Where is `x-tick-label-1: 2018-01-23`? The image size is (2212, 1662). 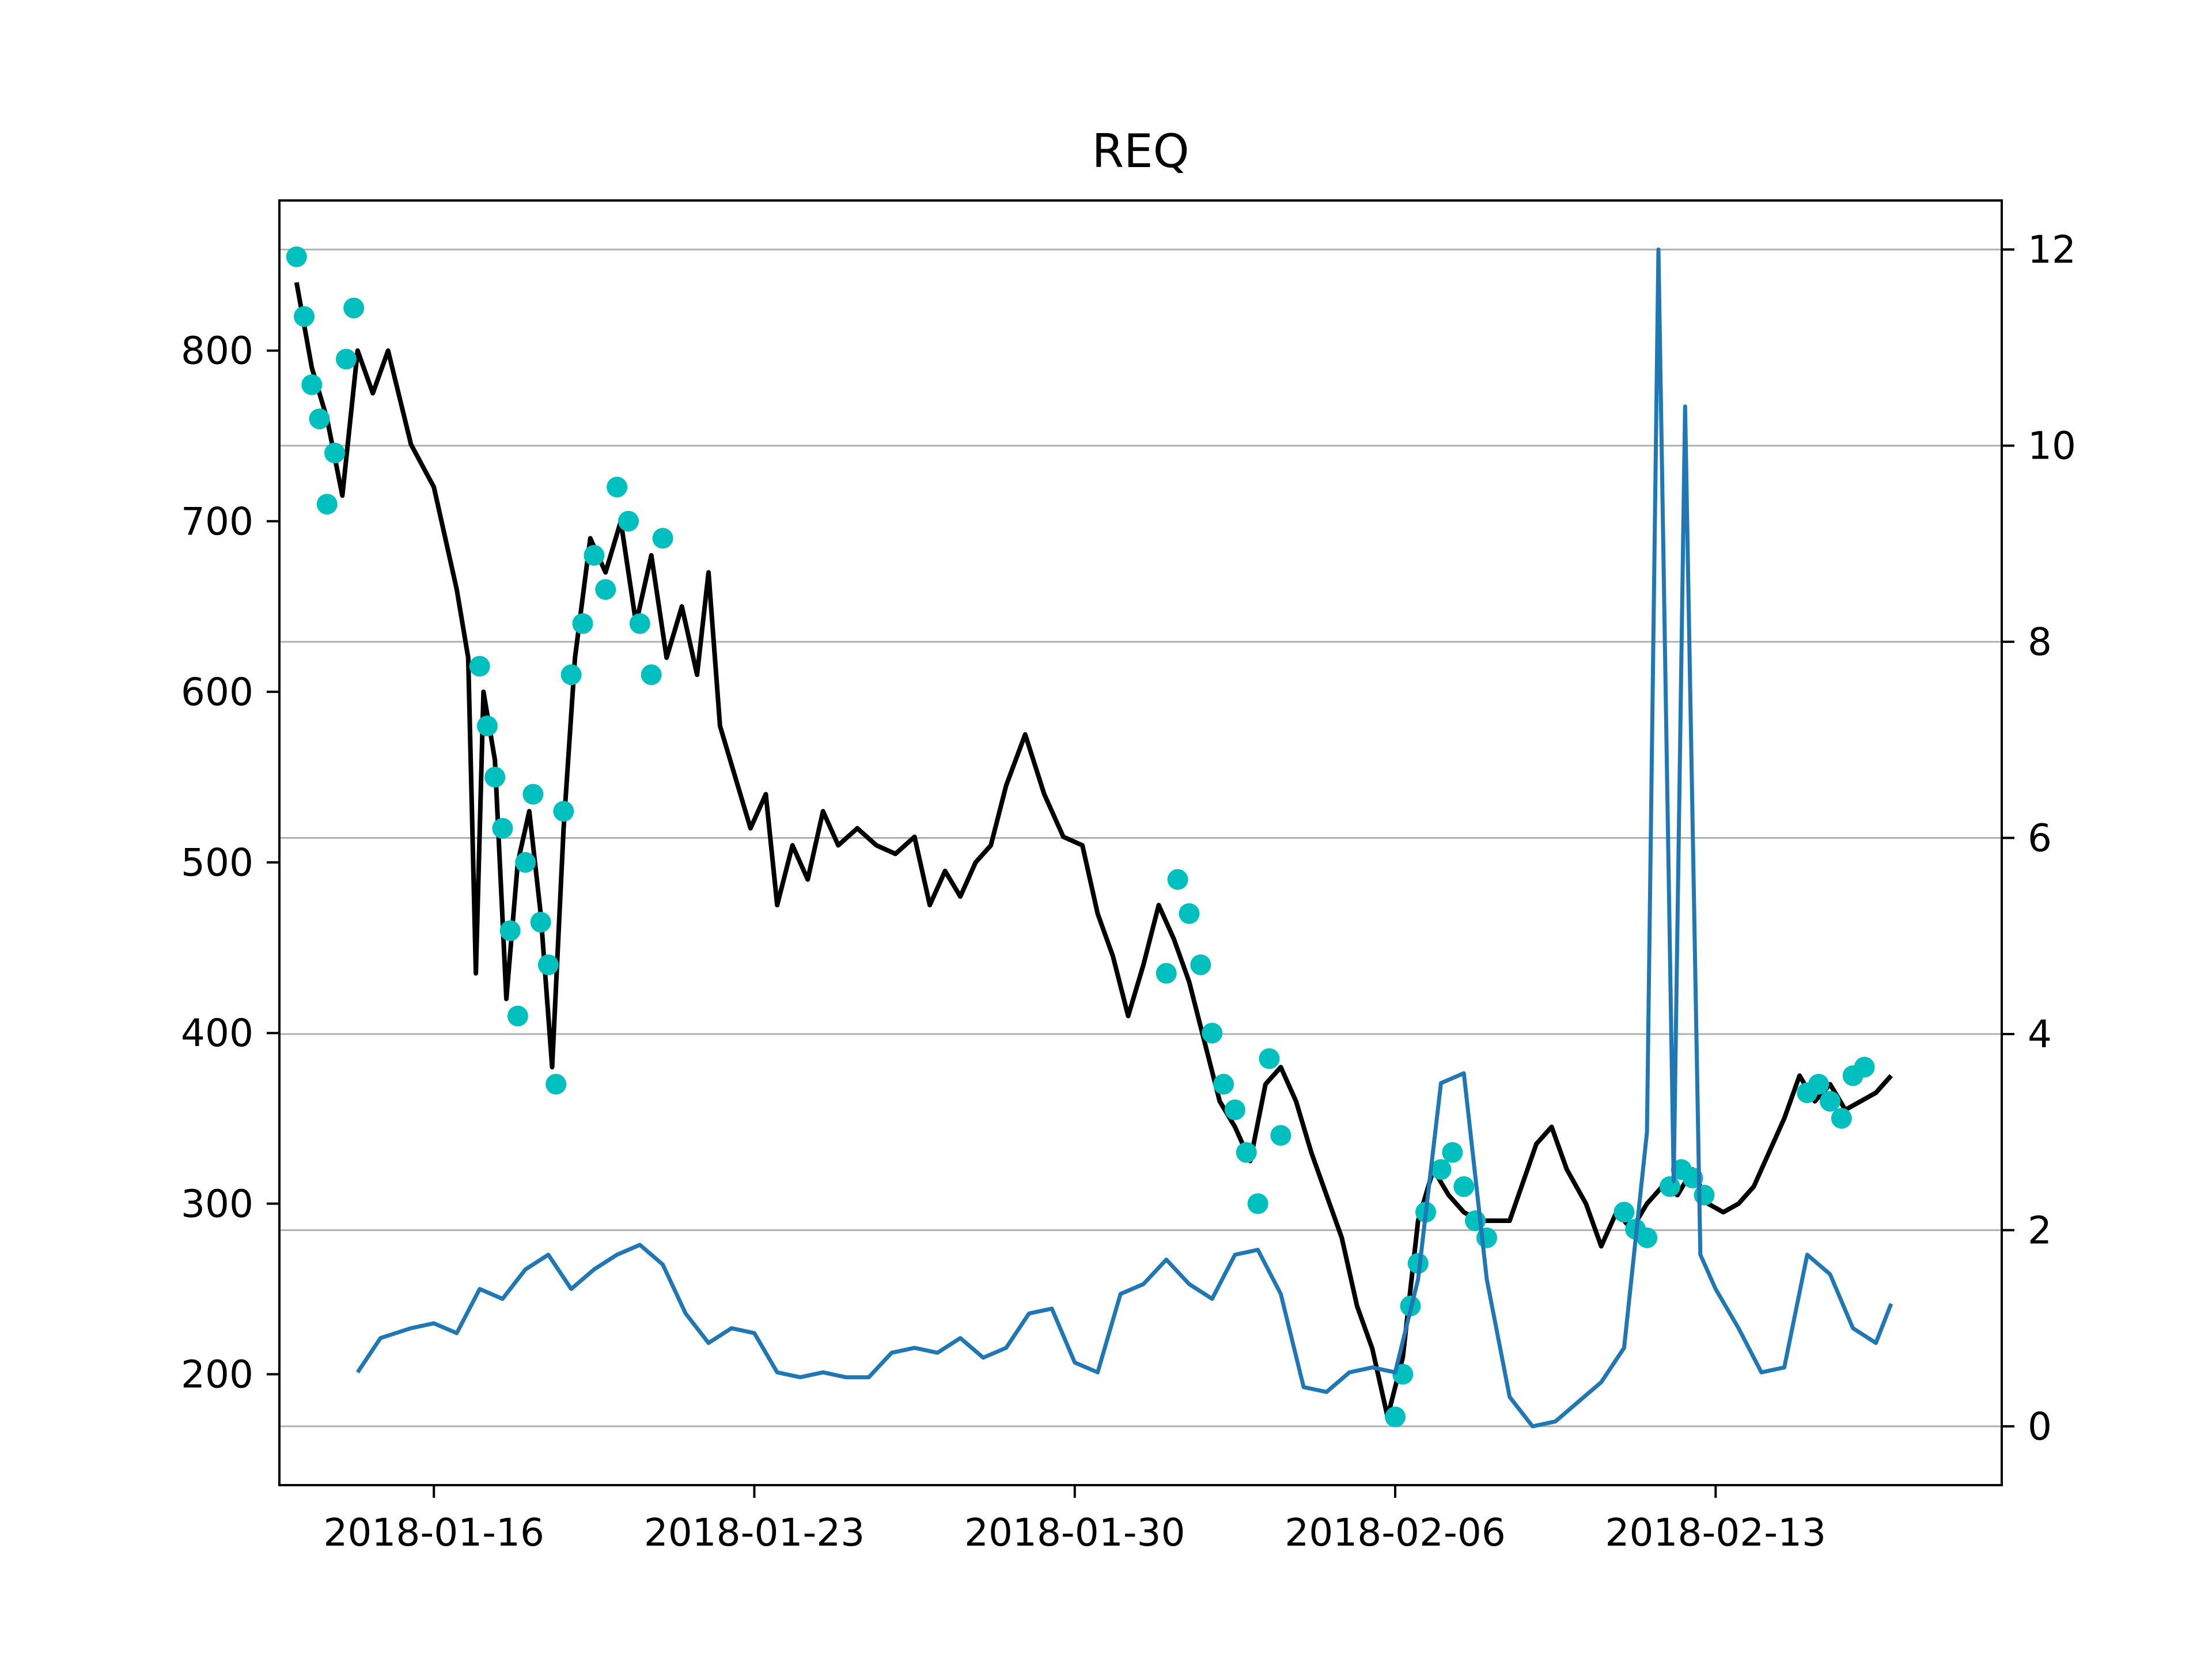 x-tick-label-1: 2018-01-23 is located at coordinates (754, 1533).